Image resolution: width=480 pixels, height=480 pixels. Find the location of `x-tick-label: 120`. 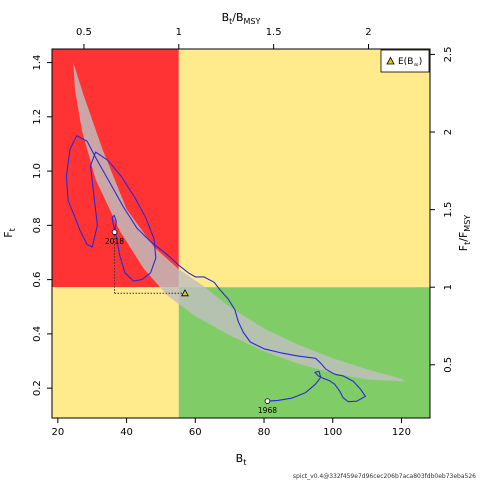

x-tick-label: 120 is located at coordinates (401, 432).